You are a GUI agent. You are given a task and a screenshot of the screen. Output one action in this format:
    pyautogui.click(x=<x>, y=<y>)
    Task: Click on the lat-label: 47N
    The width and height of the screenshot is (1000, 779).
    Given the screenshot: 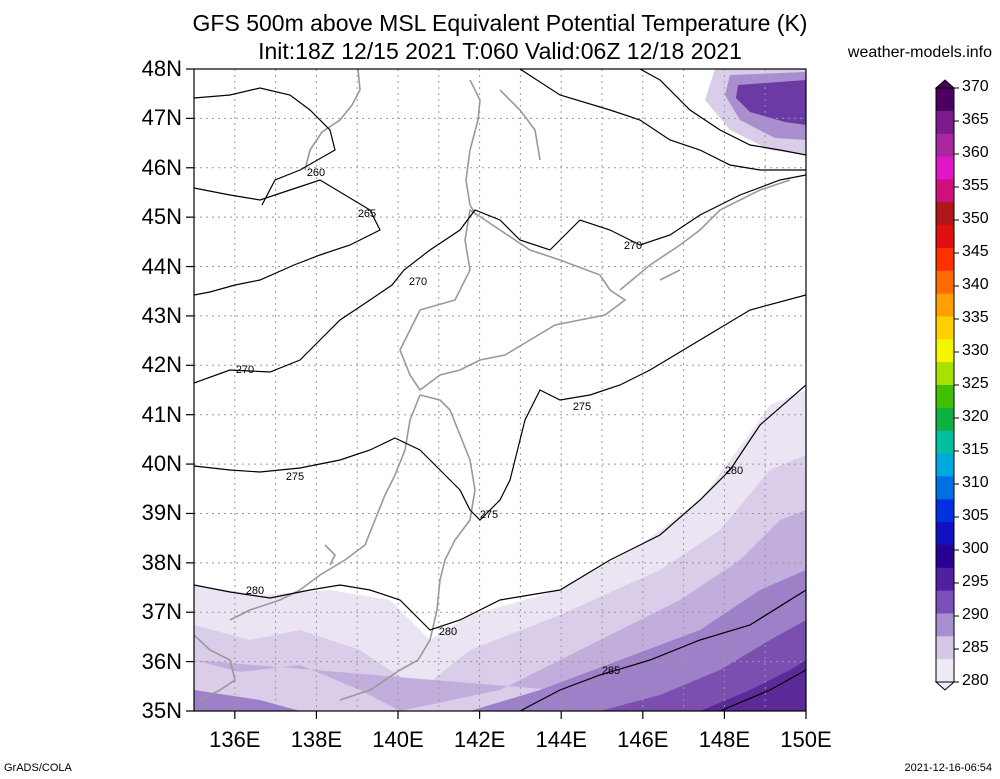 What is the action you would take?
    pyautogui.click(x=161, y=118)
    